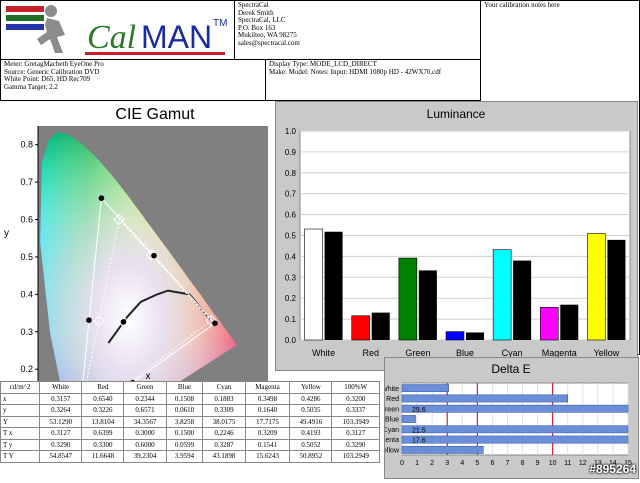 The height and width of the screenshot is (483, 640). I want to click on table-cell: 103.3949, so click(355, 421).